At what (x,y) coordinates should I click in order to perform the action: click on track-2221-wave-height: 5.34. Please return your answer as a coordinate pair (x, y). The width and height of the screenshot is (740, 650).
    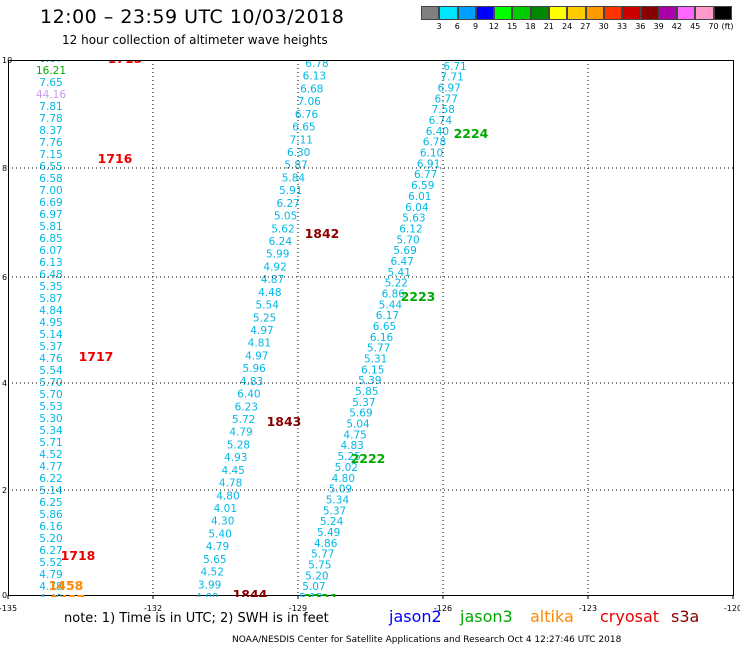
    Looking at the image, I should click on (338, 500).